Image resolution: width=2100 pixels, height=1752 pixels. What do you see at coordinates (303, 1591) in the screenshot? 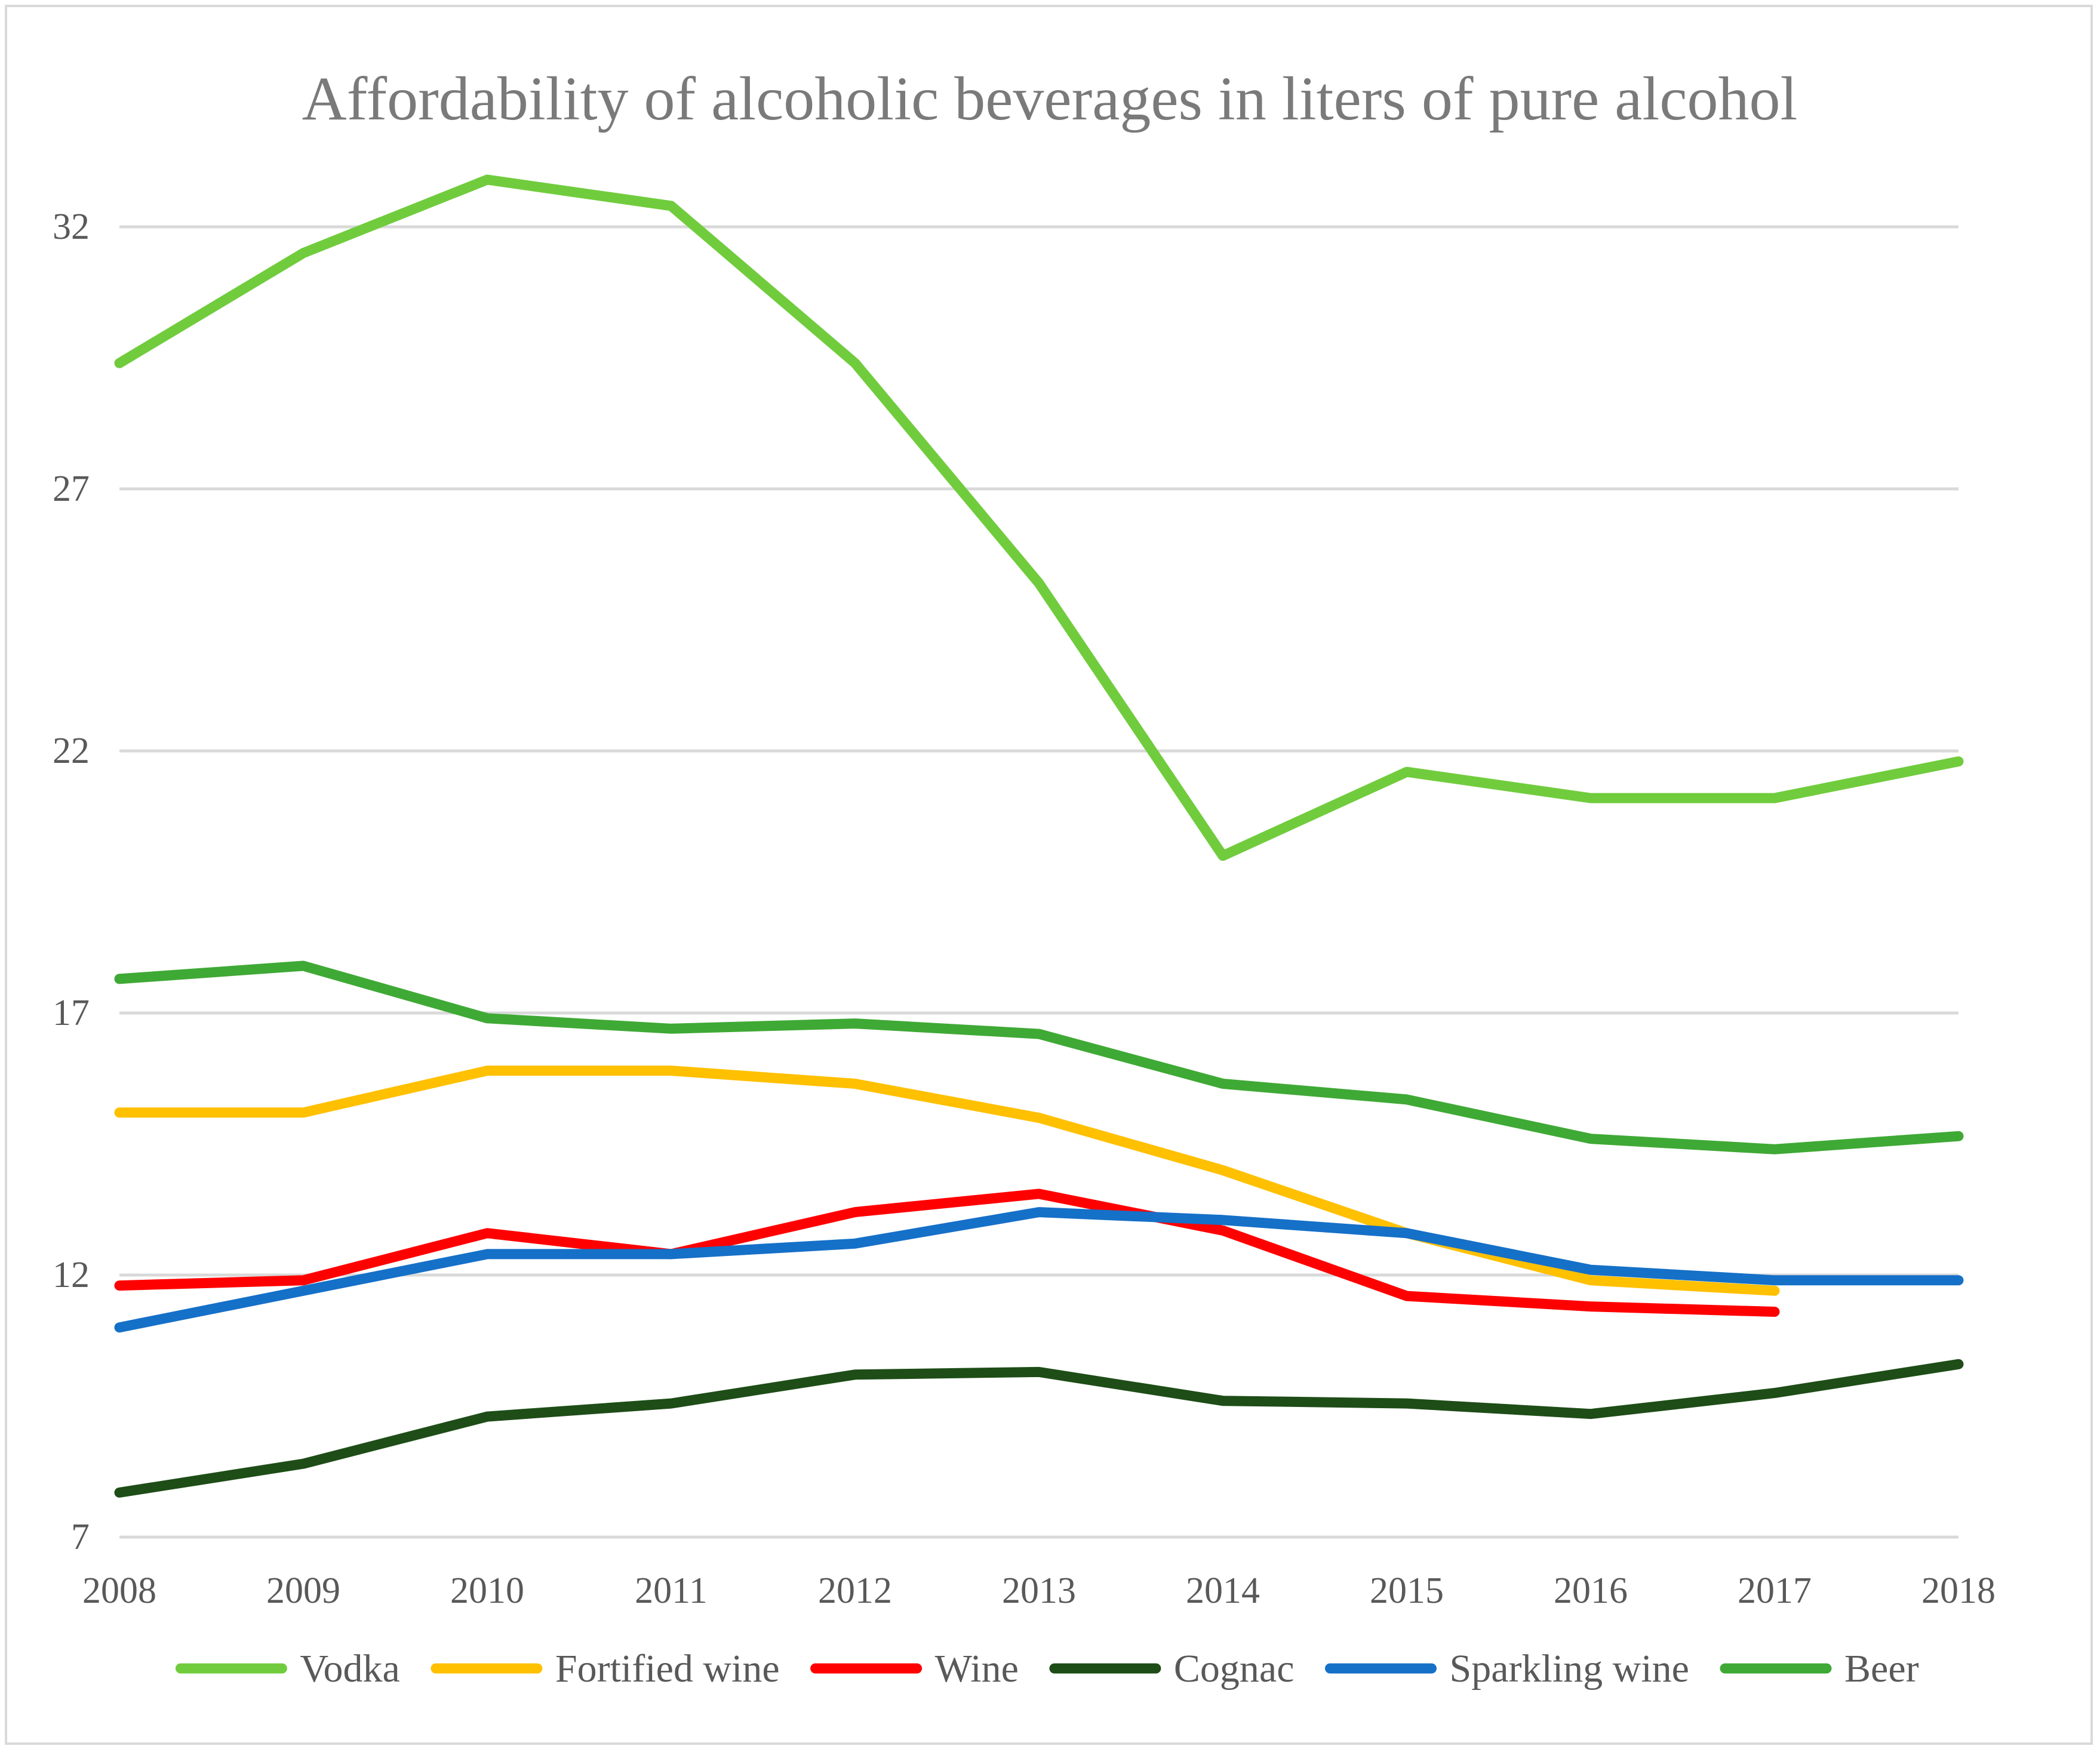
I see `x-tick-label: 2009` at bounding box center [303, 1591].